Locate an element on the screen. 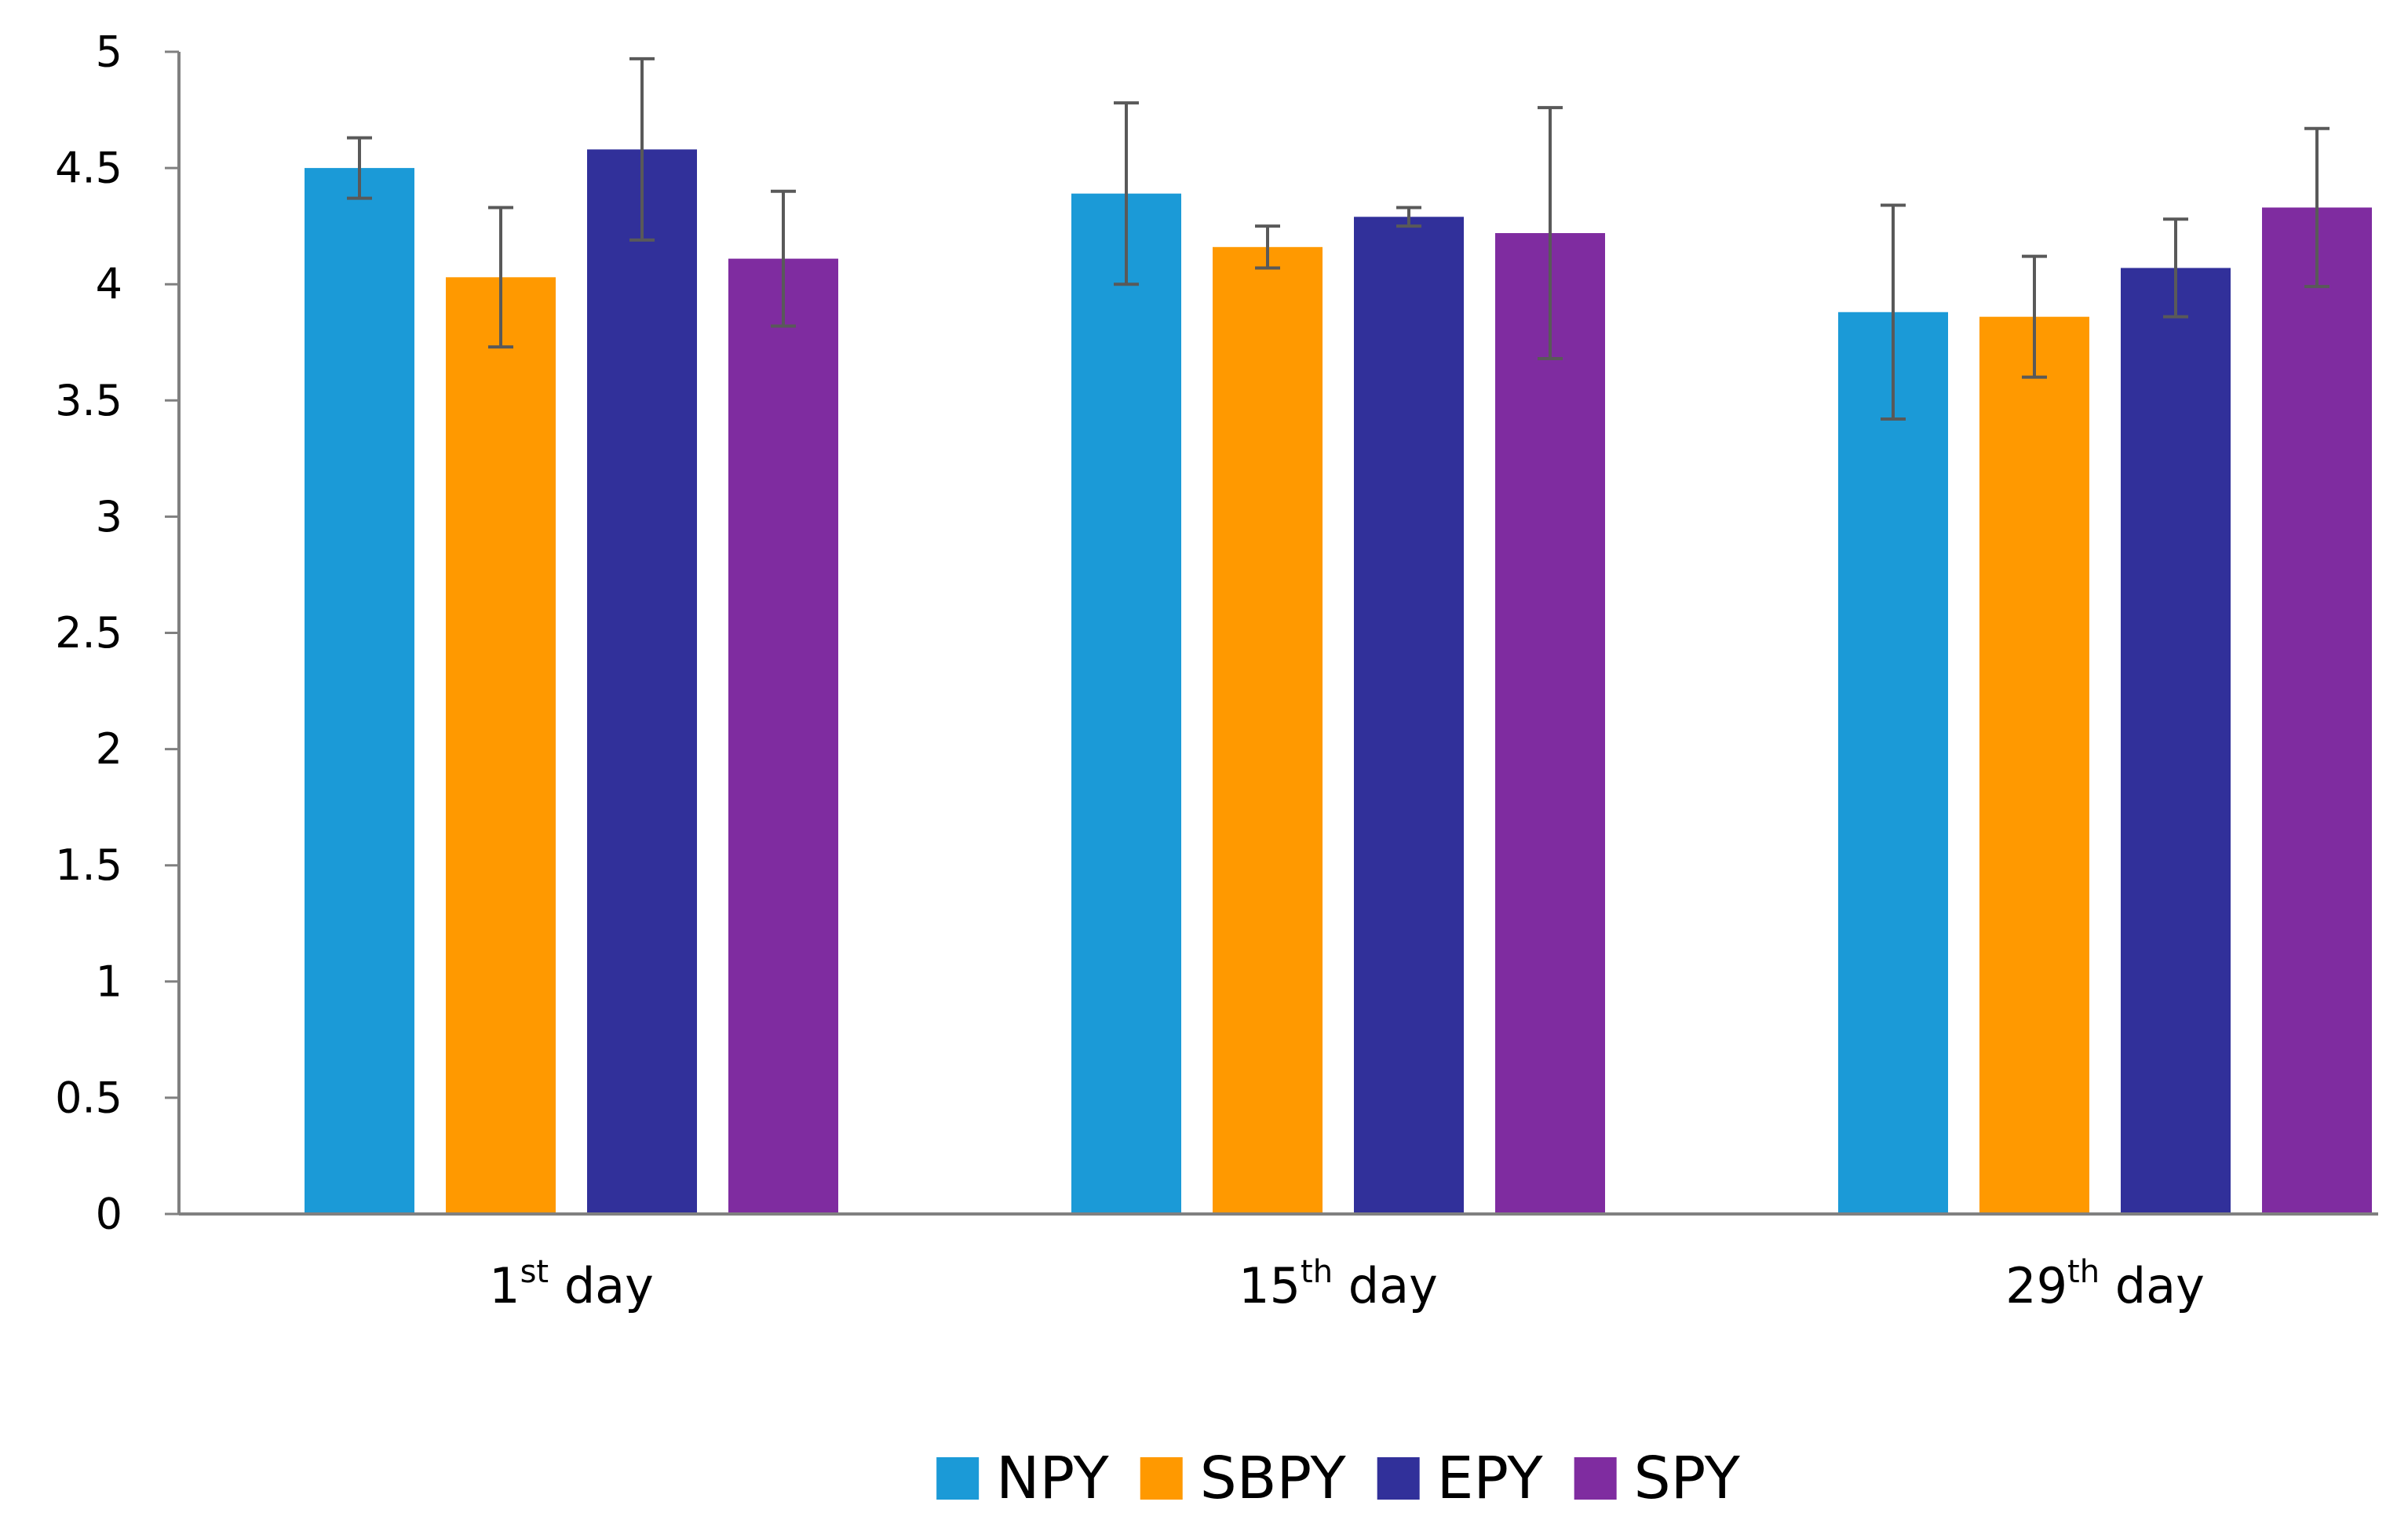 This screenshot has height=1531, width=2408. legend-label: SPY is located at coordinates (1688, 1478).